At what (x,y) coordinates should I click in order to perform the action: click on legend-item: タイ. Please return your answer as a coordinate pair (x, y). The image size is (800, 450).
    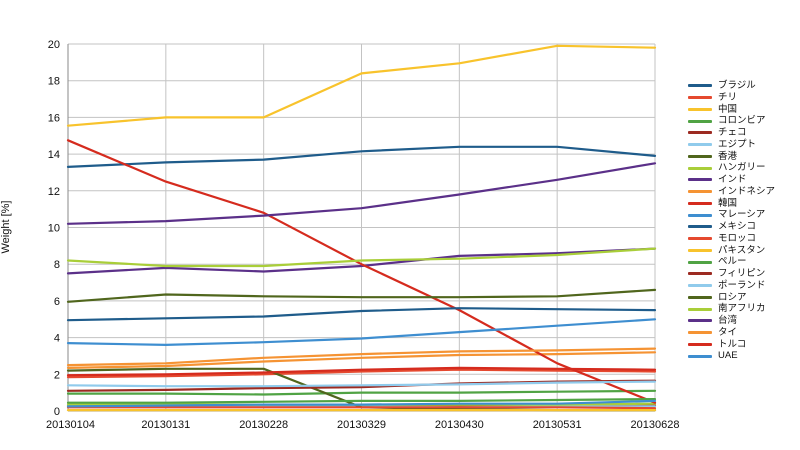
    Looking at the image, I should click on (731, 333).